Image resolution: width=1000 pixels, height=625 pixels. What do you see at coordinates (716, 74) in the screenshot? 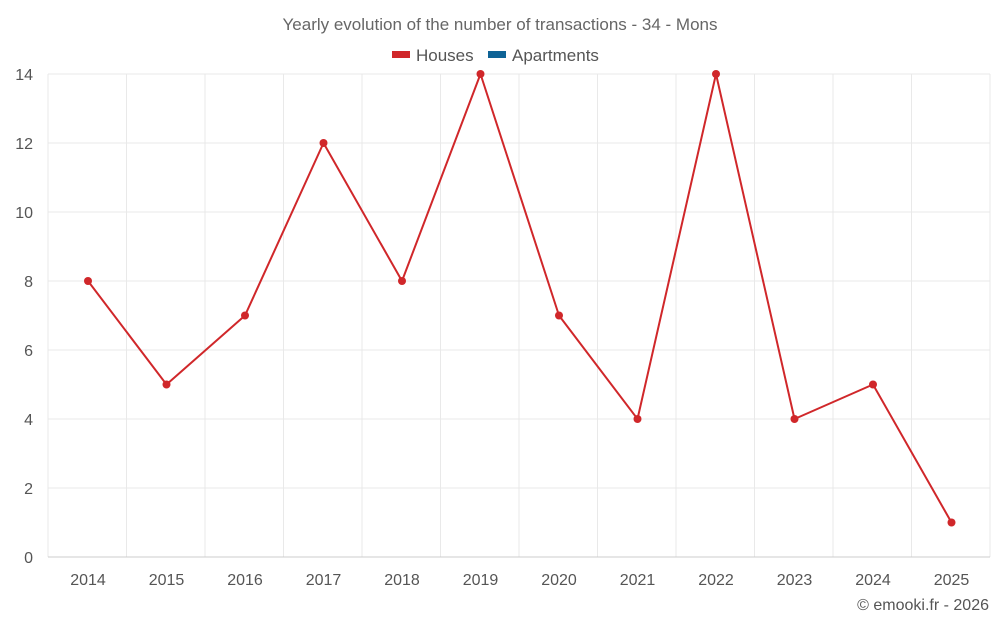
I see `data-point-houses-2022` at bounding box center [716, 74].